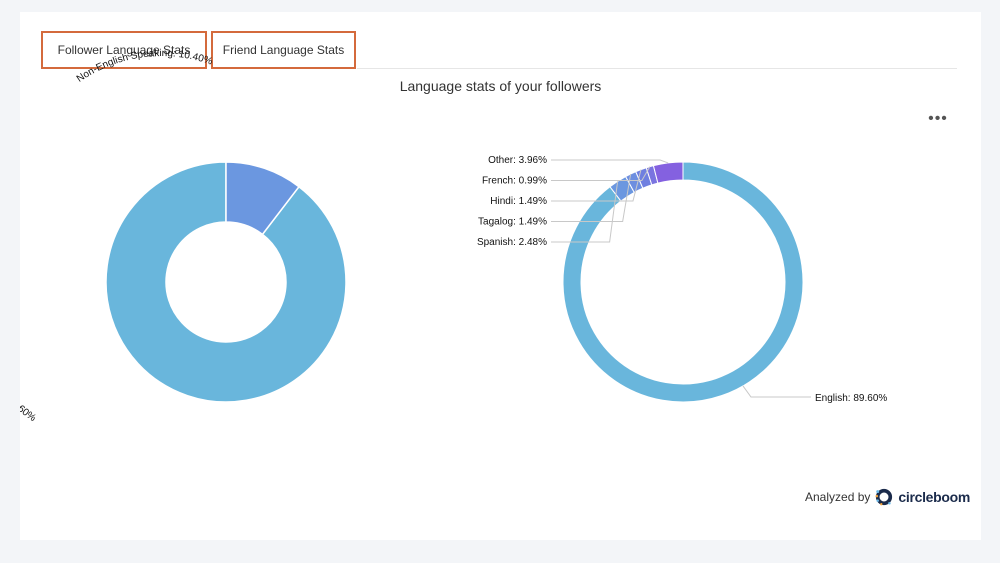 Image resolution: width=1000 pixels, height=563 pixels. Describe the element at coordinates (596, 185) in the screenshot. I see `leader-line-hindi` at that location.